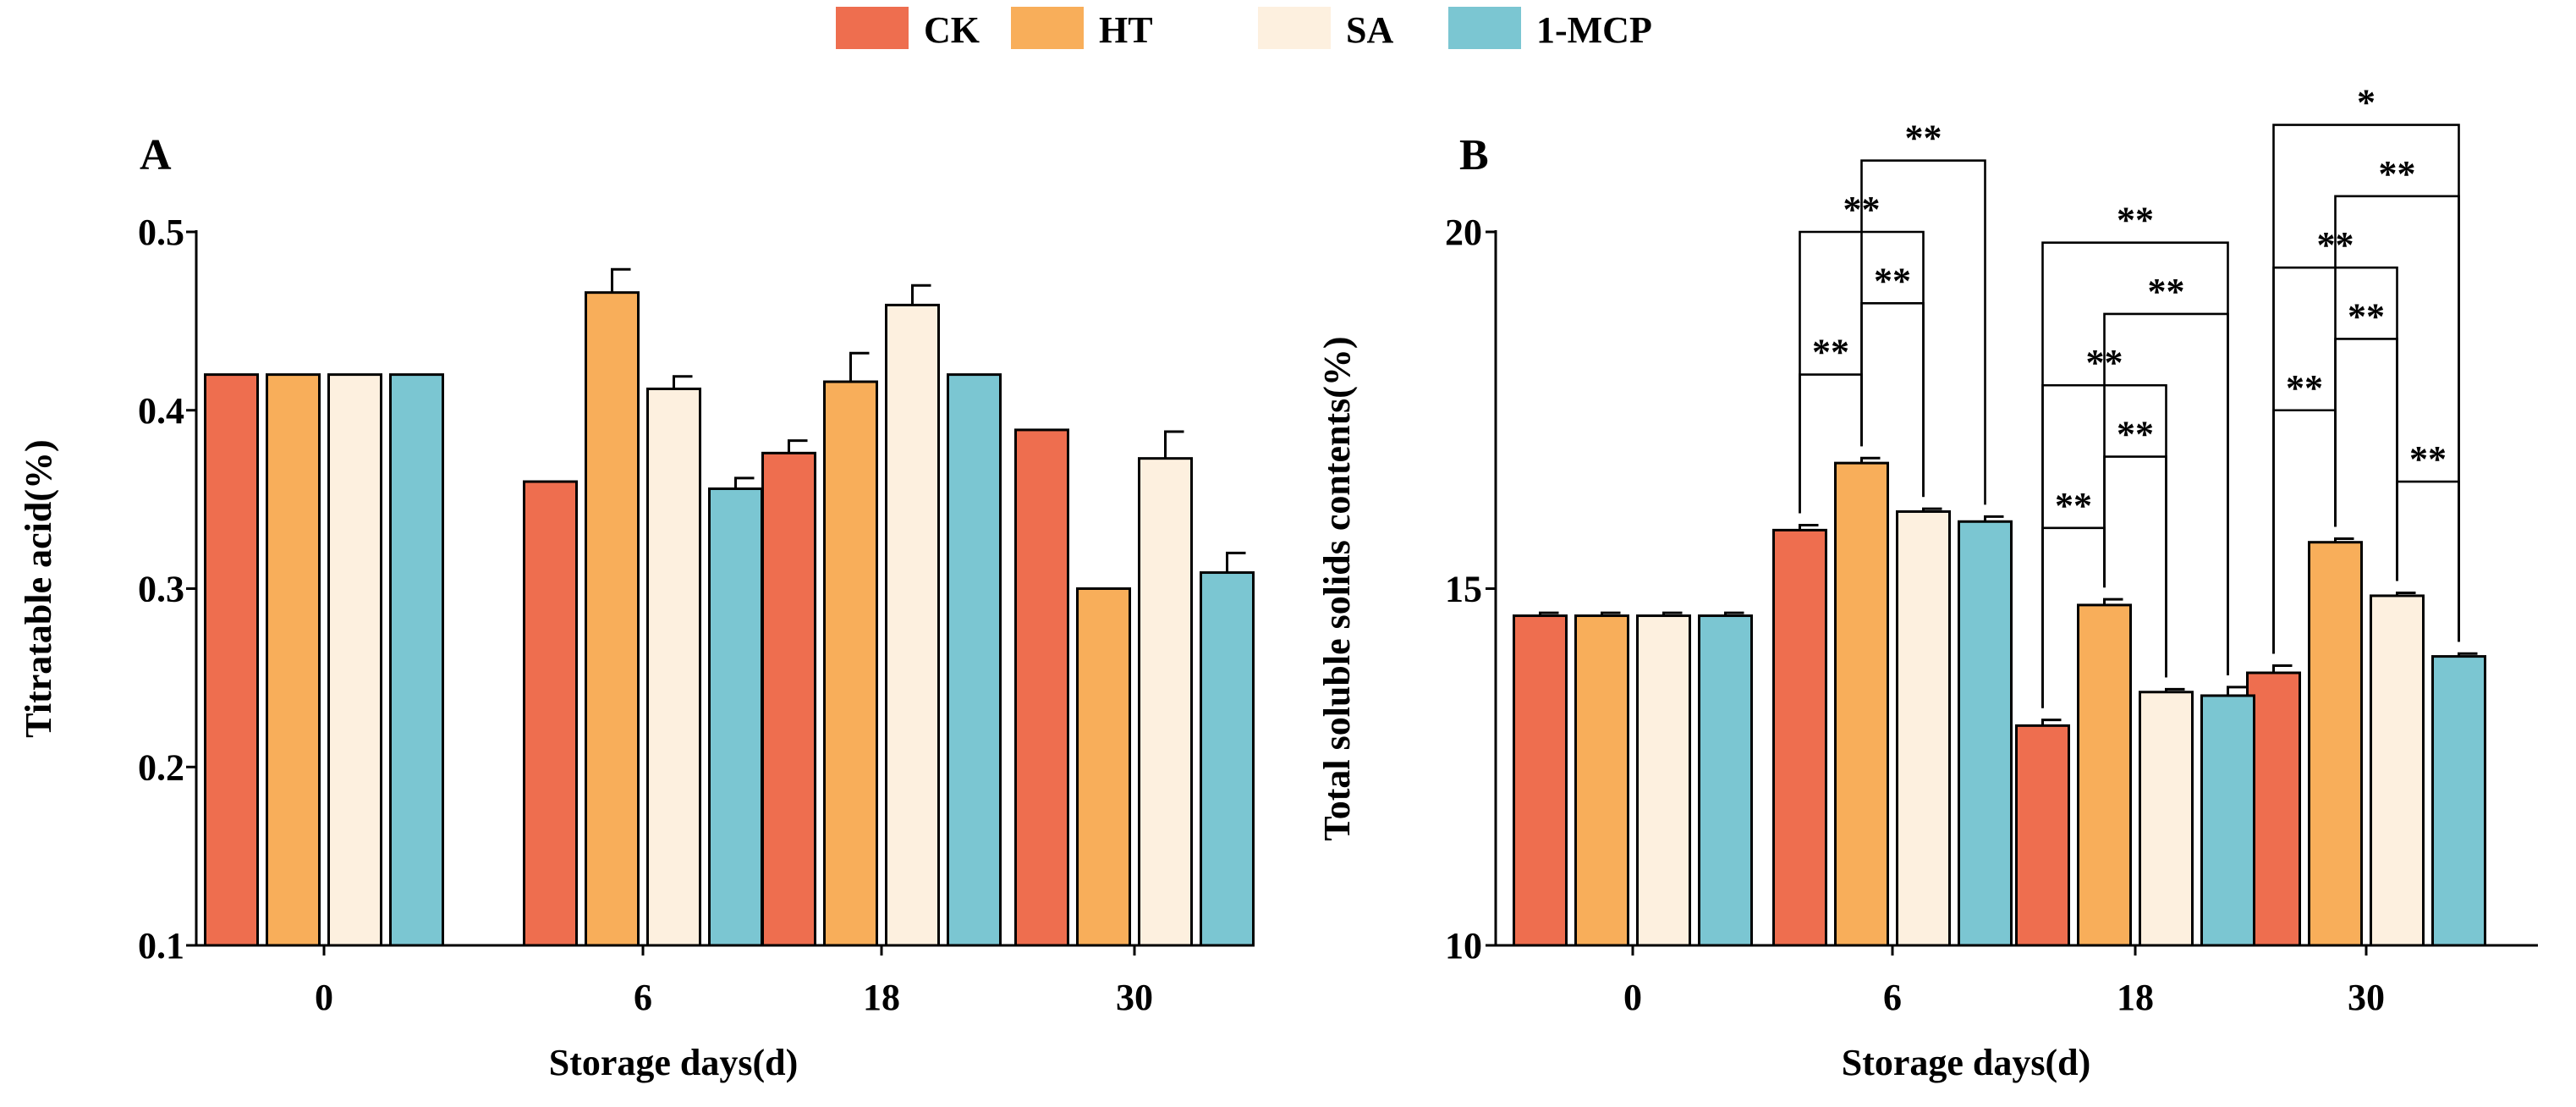 The image size is (2576, 1107). I want to click on legend-swatch-1-mcp, so click(1485, 28).